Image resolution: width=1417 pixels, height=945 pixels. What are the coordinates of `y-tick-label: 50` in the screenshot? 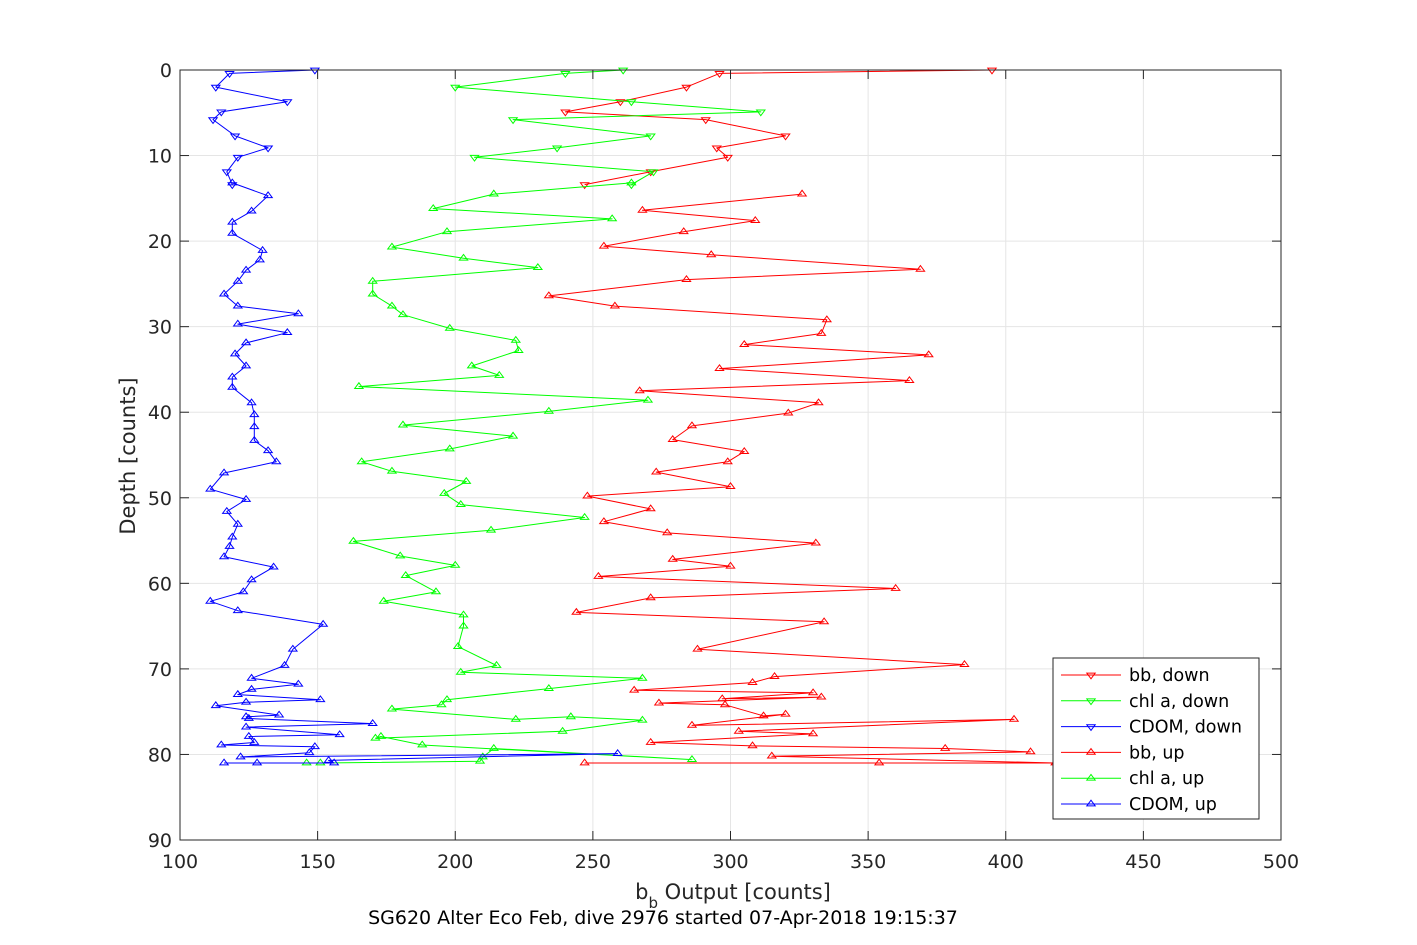 It's located at (160, 499).